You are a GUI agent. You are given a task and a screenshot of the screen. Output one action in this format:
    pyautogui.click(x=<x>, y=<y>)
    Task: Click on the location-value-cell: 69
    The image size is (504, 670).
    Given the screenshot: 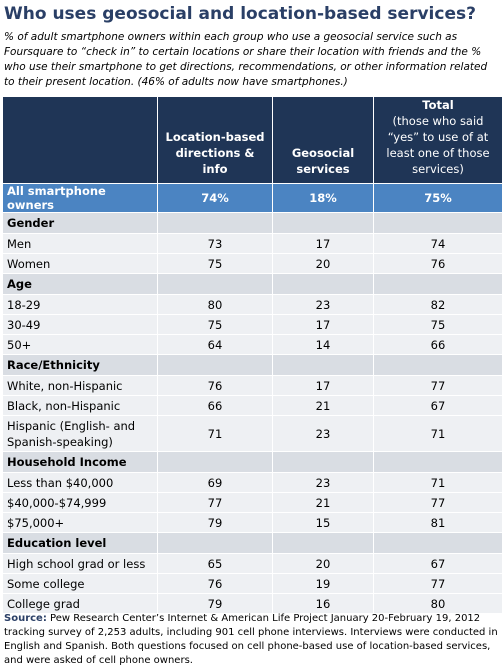 What is the action you would take?
    pyautogui.click(x=215, y=482)
    